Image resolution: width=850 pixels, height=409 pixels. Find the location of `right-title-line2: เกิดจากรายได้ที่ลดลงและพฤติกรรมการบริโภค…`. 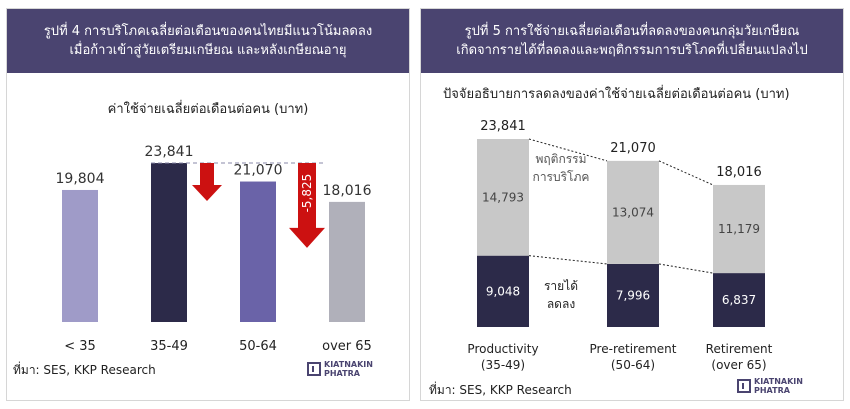

right-title-line2: เกิดจากรายได้ที่ลดลงและพฤติกรรมการบริโภค… is located at coordinates (632, 50).